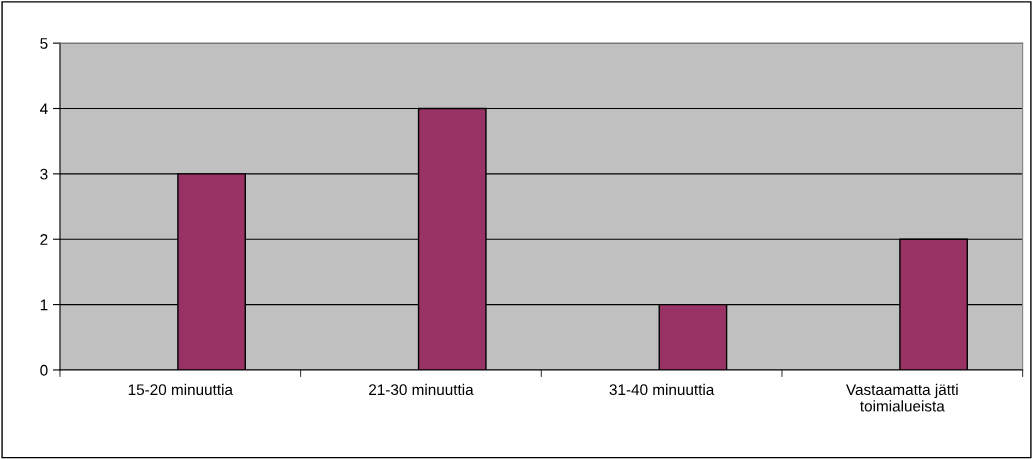 The height and width of the screenshot is (459, 1034). What do you see at coordinates (421, 389) in the screenshot?
I see `x-tick-label: 21-30 minuuttia` at bounding box center [421, 389].